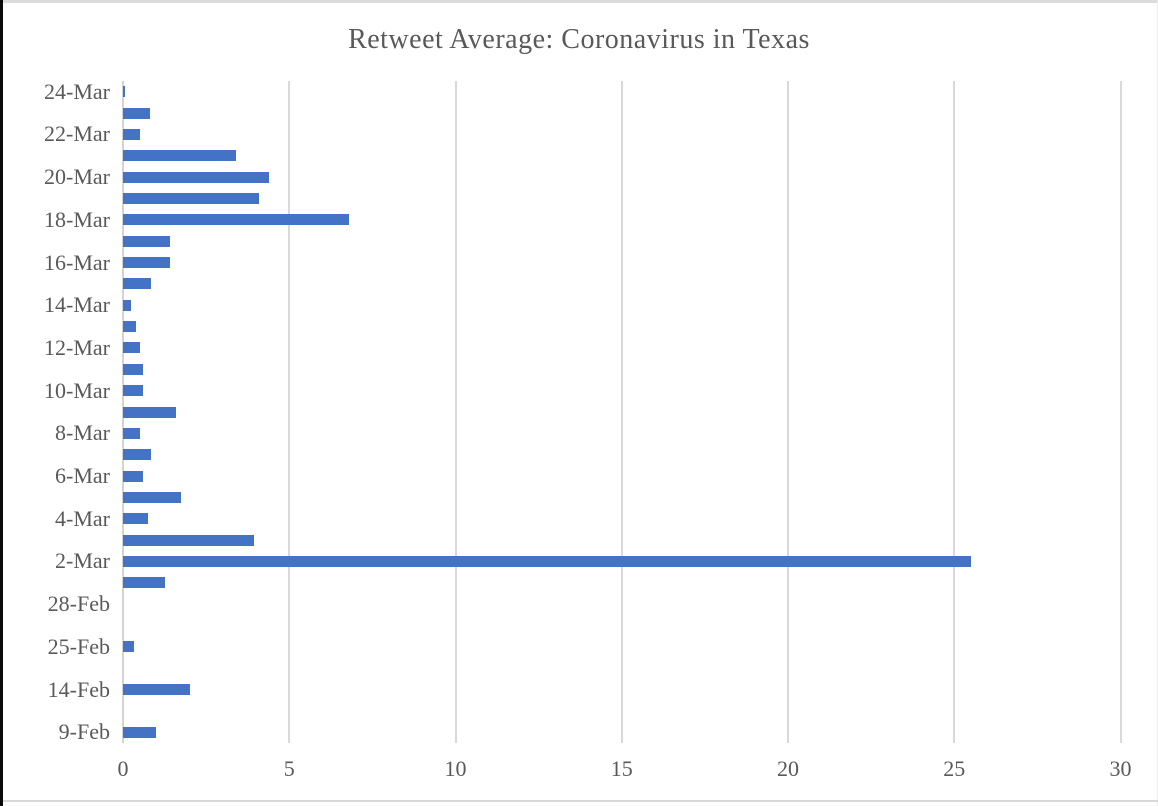 The height and width of the screenshot is (806, 1158). Describe the element at coordinates (621, 768) in the screenshot. I see `x-tick-label: 15` at that location.